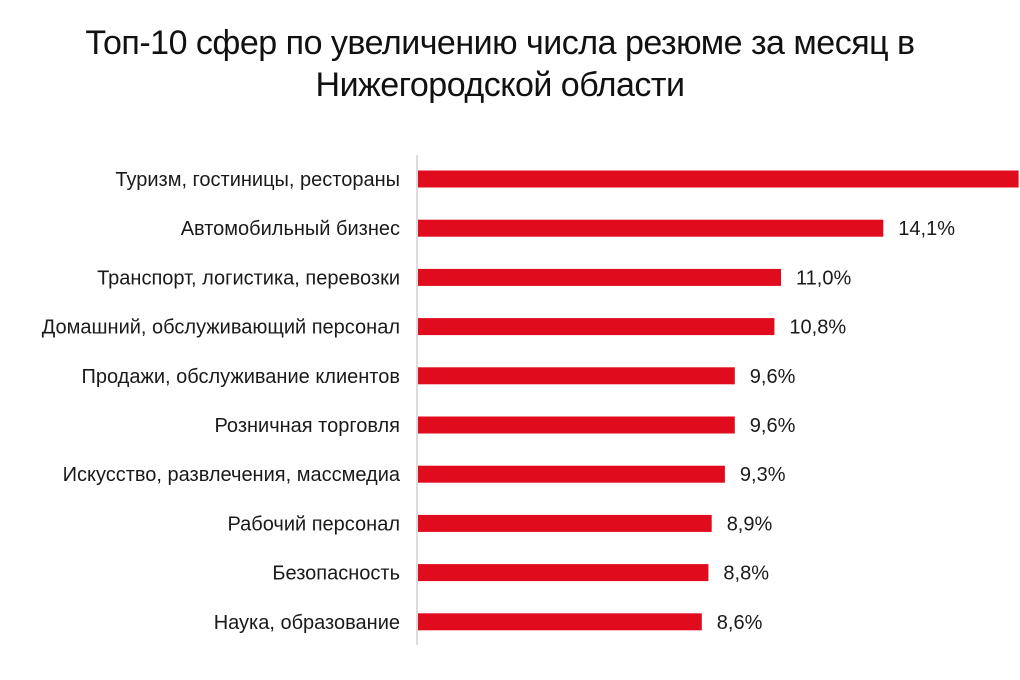 Image resolution: width=1020 pixels, height=680 pixels. What do you see at coordinates (257, 180) in the screenshot?
I see `category-label: Туризм, гостиницы, рестораны` at bounding box center [257, 180].